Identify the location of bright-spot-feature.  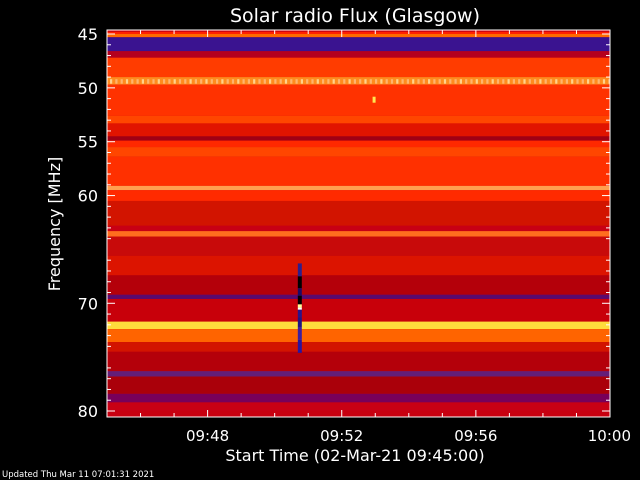
(374, 99).